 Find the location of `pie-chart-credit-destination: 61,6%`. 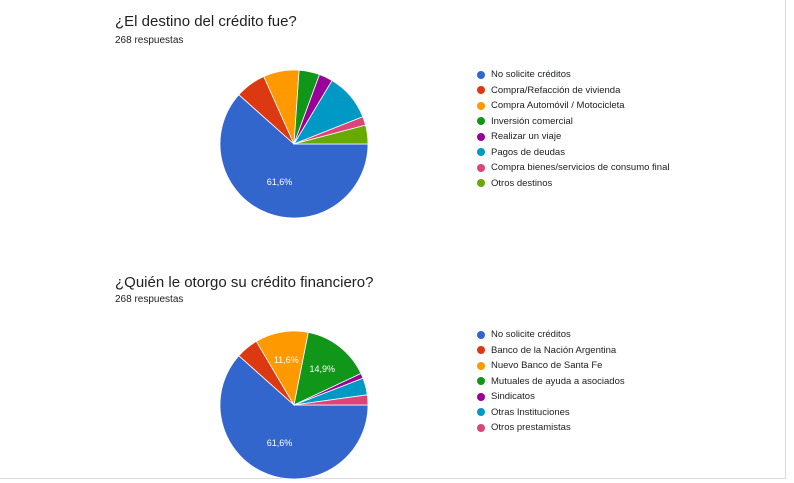

pie-chart-credit-destination: 61,6% is located at coordinates (294, 144).